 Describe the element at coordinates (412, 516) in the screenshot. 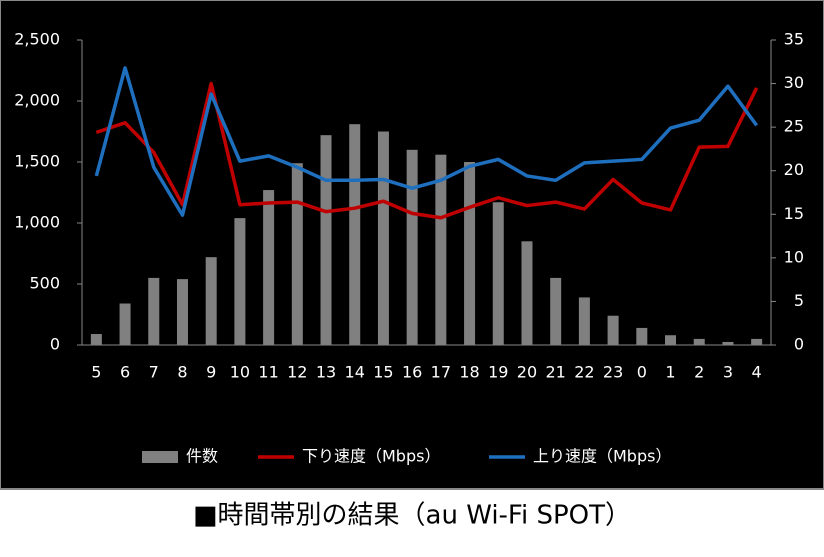

I see `chart-title: ■時間帯別の結果（au Wi-Fi SPOT）` at that location.